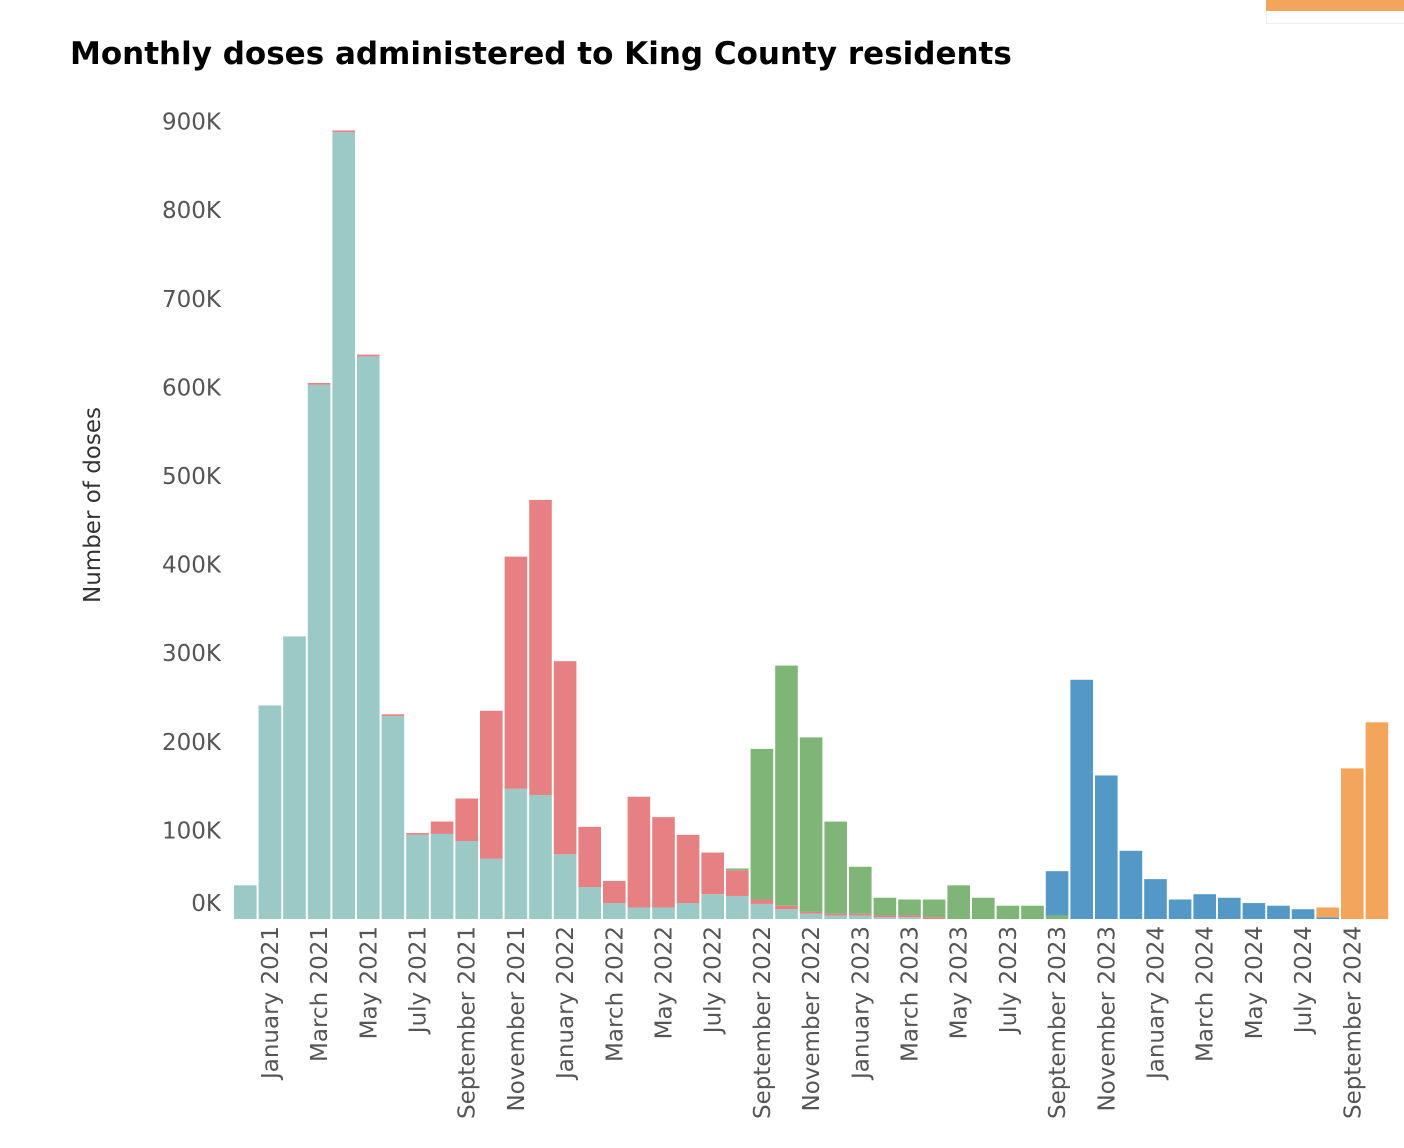 This screenshot has width=1404, height=1148. Describe the element at coordinates (1206, 994) in the screenshot. I see `x-tick-label: March 2024` at that location.